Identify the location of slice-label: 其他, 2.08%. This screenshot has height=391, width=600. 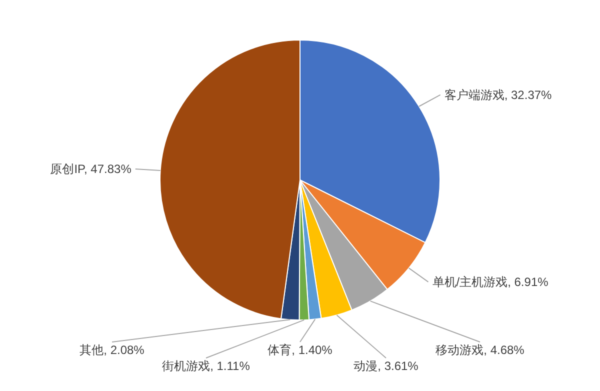
(112, 350).